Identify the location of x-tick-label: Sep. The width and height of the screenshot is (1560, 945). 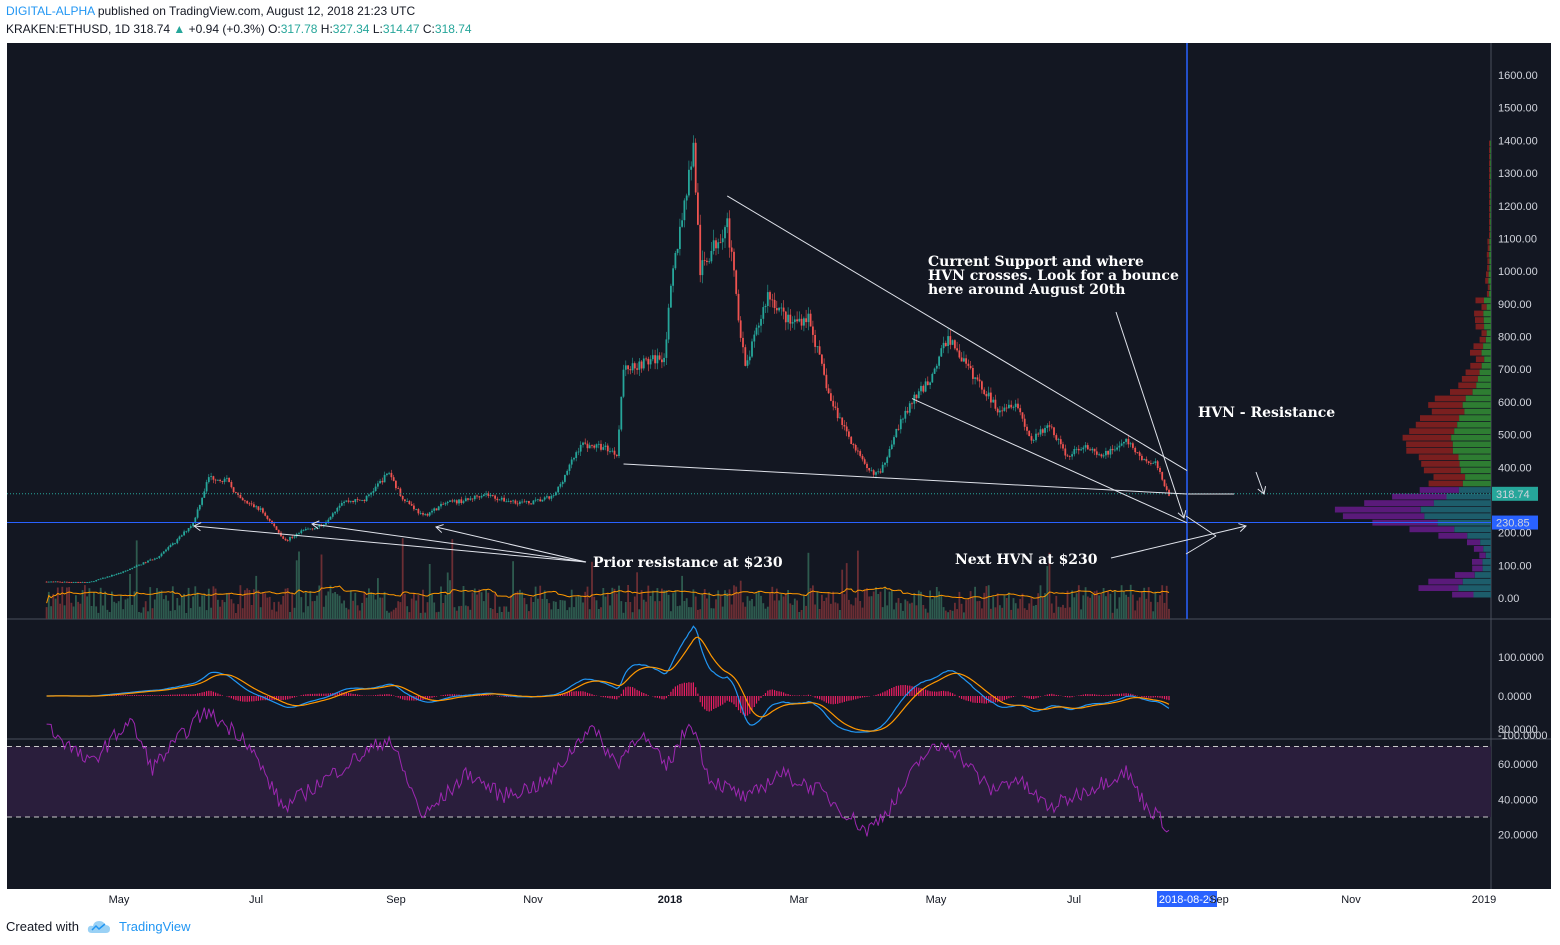
(1219, 900).